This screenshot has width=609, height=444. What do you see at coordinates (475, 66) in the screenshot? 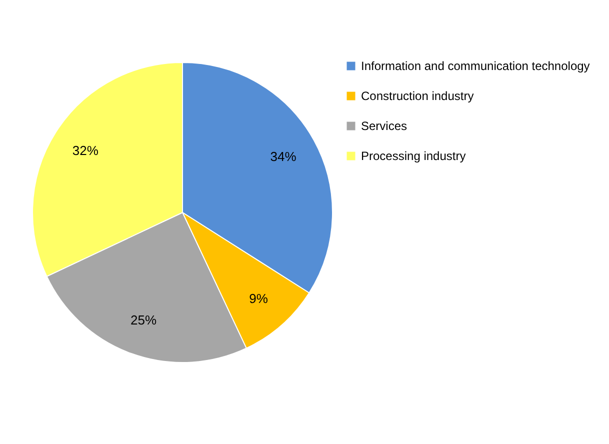
I see `legend-label: Information and communication technology` at bounding box center [475, 66].